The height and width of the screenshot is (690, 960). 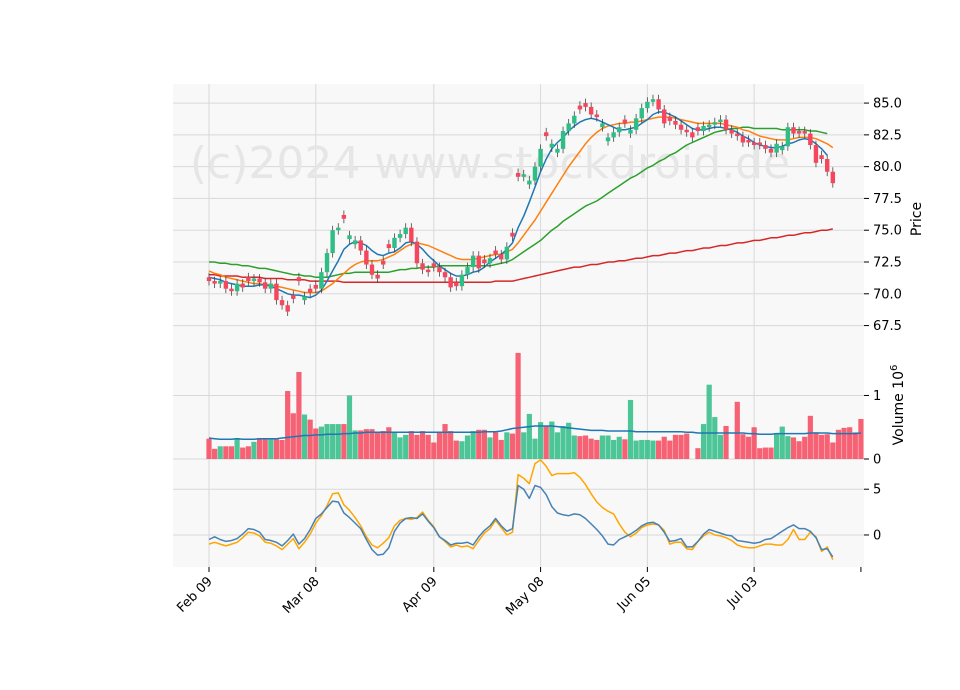 What do you see at coordinates (917, 219) in the screenshot?
I see `price-axis-label: Price` at bounding box center [917, 219].